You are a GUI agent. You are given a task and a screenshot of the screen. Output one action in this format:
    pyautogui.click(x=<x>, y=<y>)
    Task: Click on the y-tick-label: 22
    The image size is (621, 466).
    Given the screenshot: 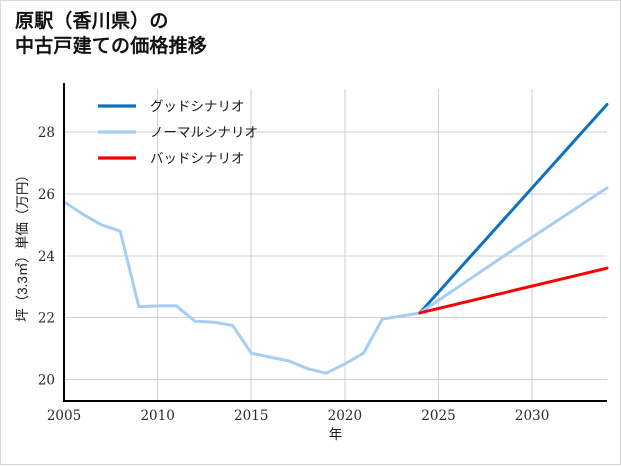 What is the action you would take?
    pyautogui.click(x=46, y=319)
    